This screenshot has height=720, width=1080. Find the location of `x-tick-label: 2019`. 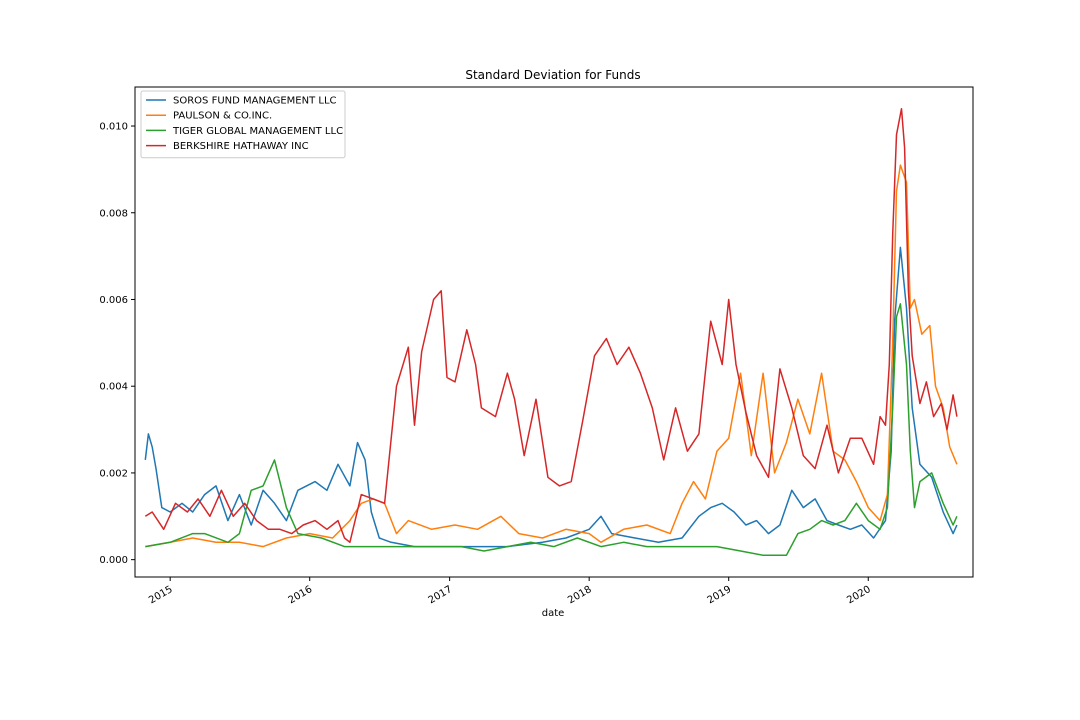

x-tick-label: 2019 is located at coordinates (720, 595).